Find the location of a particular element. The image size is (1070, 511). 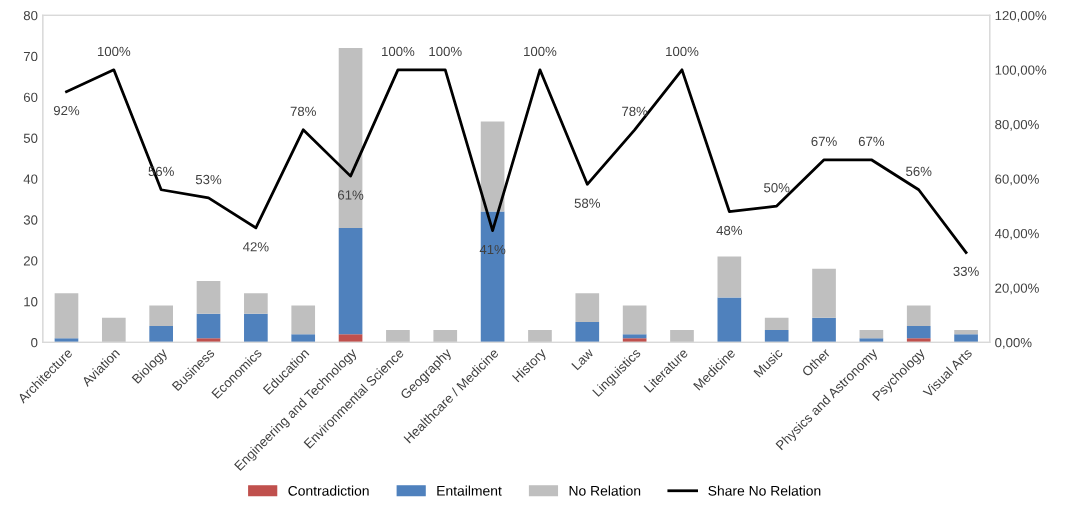

y2-tick-label: 0,00% is located at coordinates (1013, 343).